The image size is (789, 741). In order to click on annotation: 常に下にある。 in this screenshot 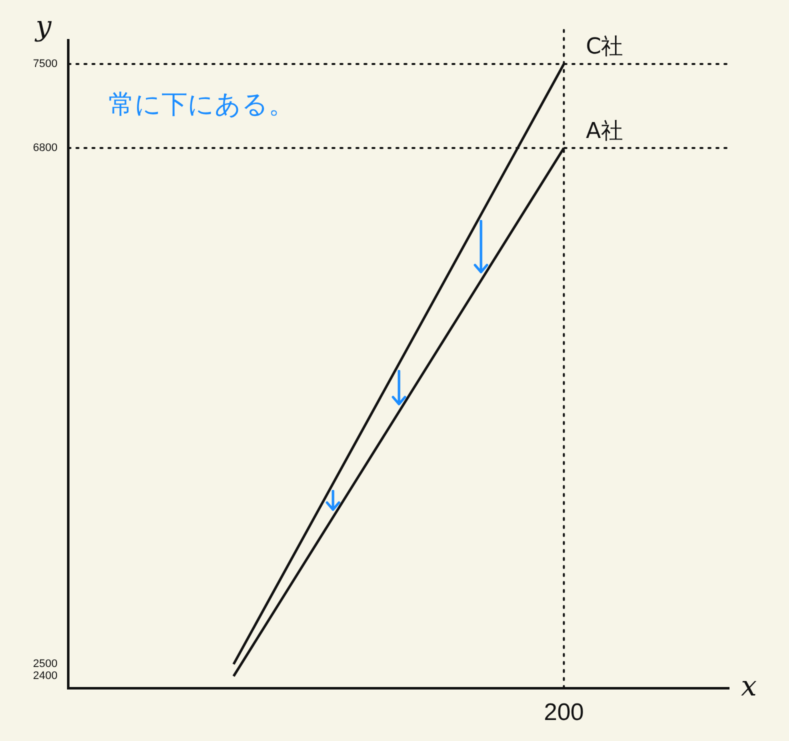, I will do `click(201, 105)`.